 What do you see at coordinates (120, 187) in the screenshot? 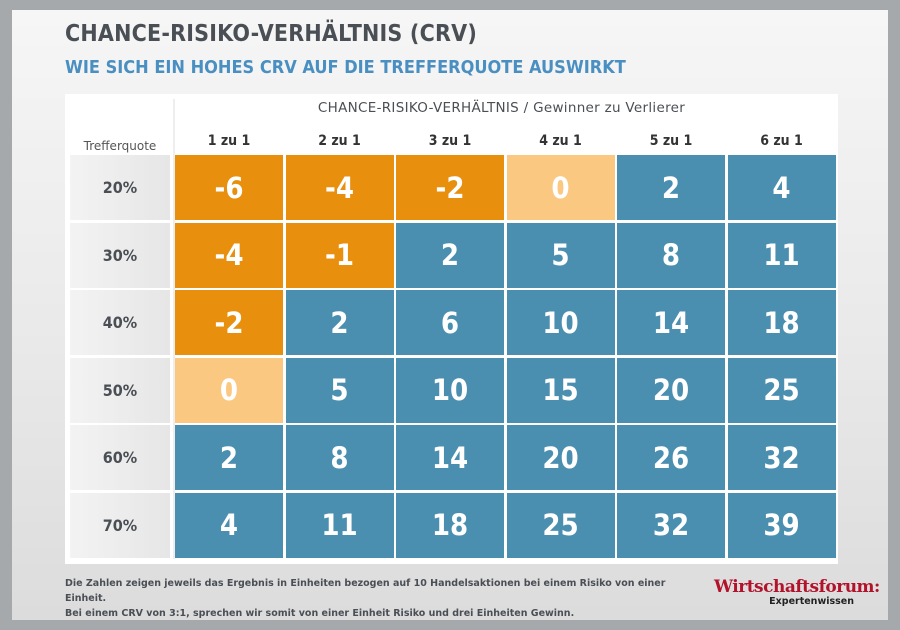
I see `row-label: 20%` at bounding box center [120, 187].